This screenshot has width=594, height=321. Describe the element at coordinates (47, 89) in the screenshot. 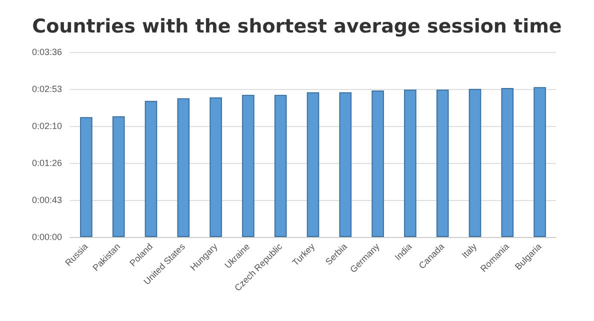

I see `y-tick-label: 0:02:53` at that location.